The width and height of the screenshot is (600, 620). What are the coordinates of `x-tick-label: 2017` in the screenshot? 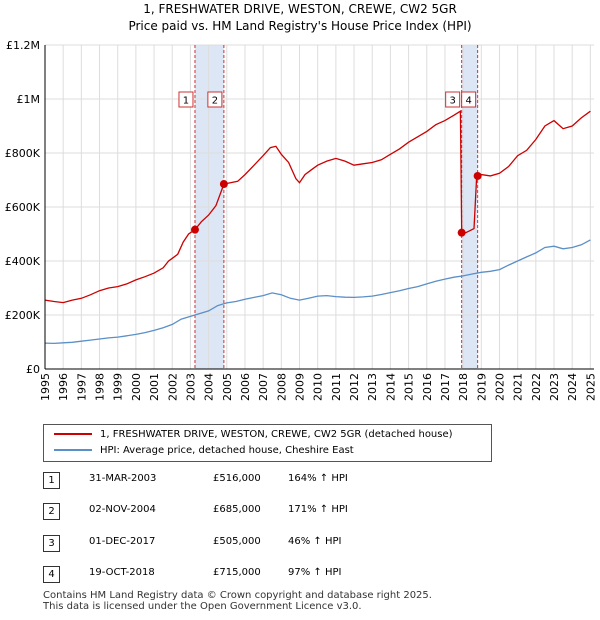 It's located at (445, 387).